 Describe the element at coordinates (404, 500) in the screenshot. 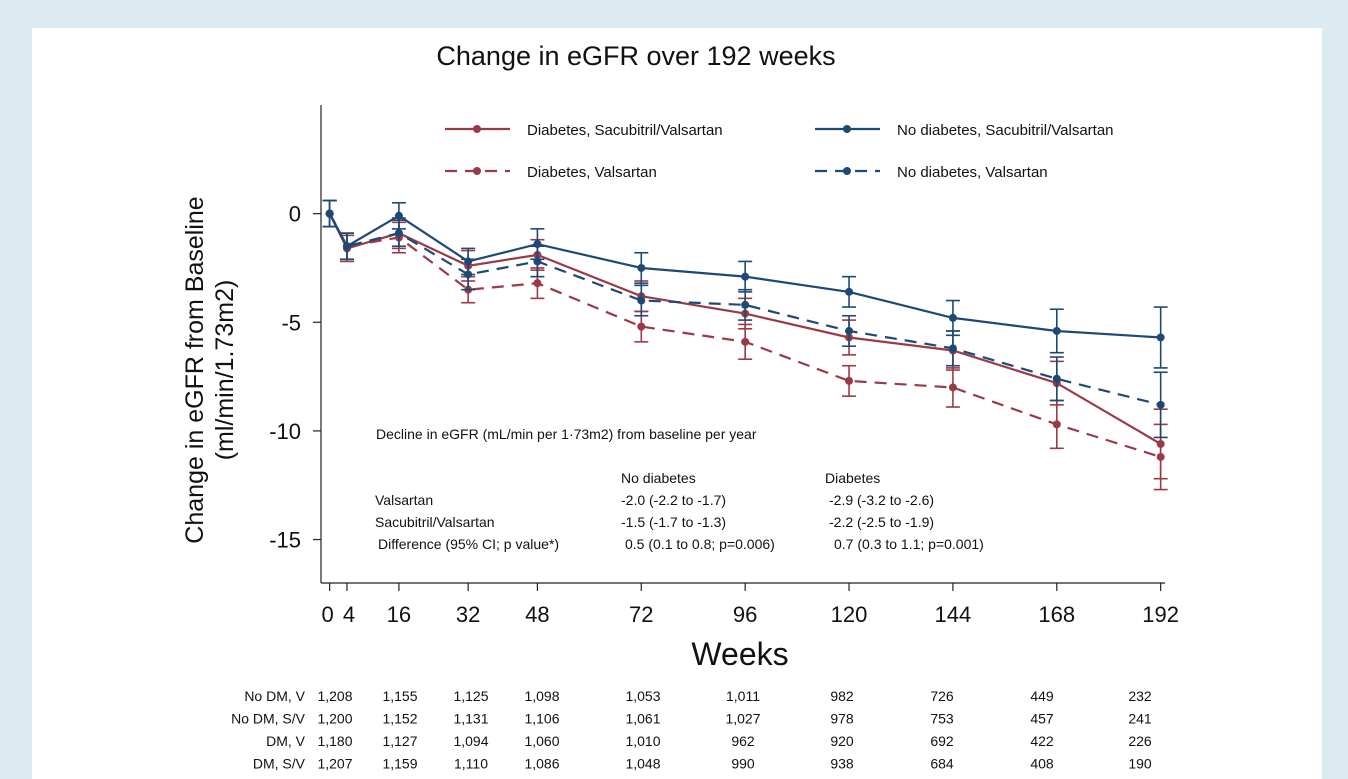

I see `annotation-row-label: Valsartan` at that location.